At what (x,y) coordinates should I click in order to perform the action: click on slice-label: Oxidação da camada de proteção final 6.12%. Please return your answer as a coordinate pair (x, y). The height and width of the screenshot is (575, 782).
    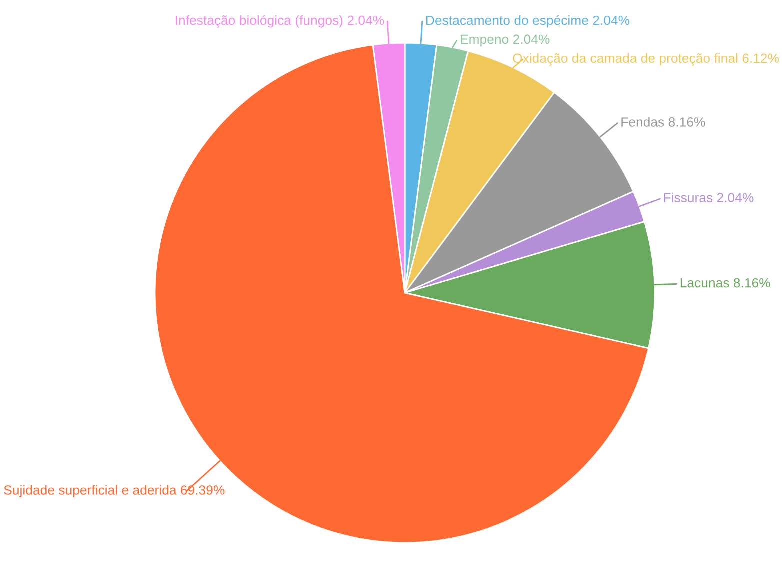
    Looking at the image, I should click on (646, 59).